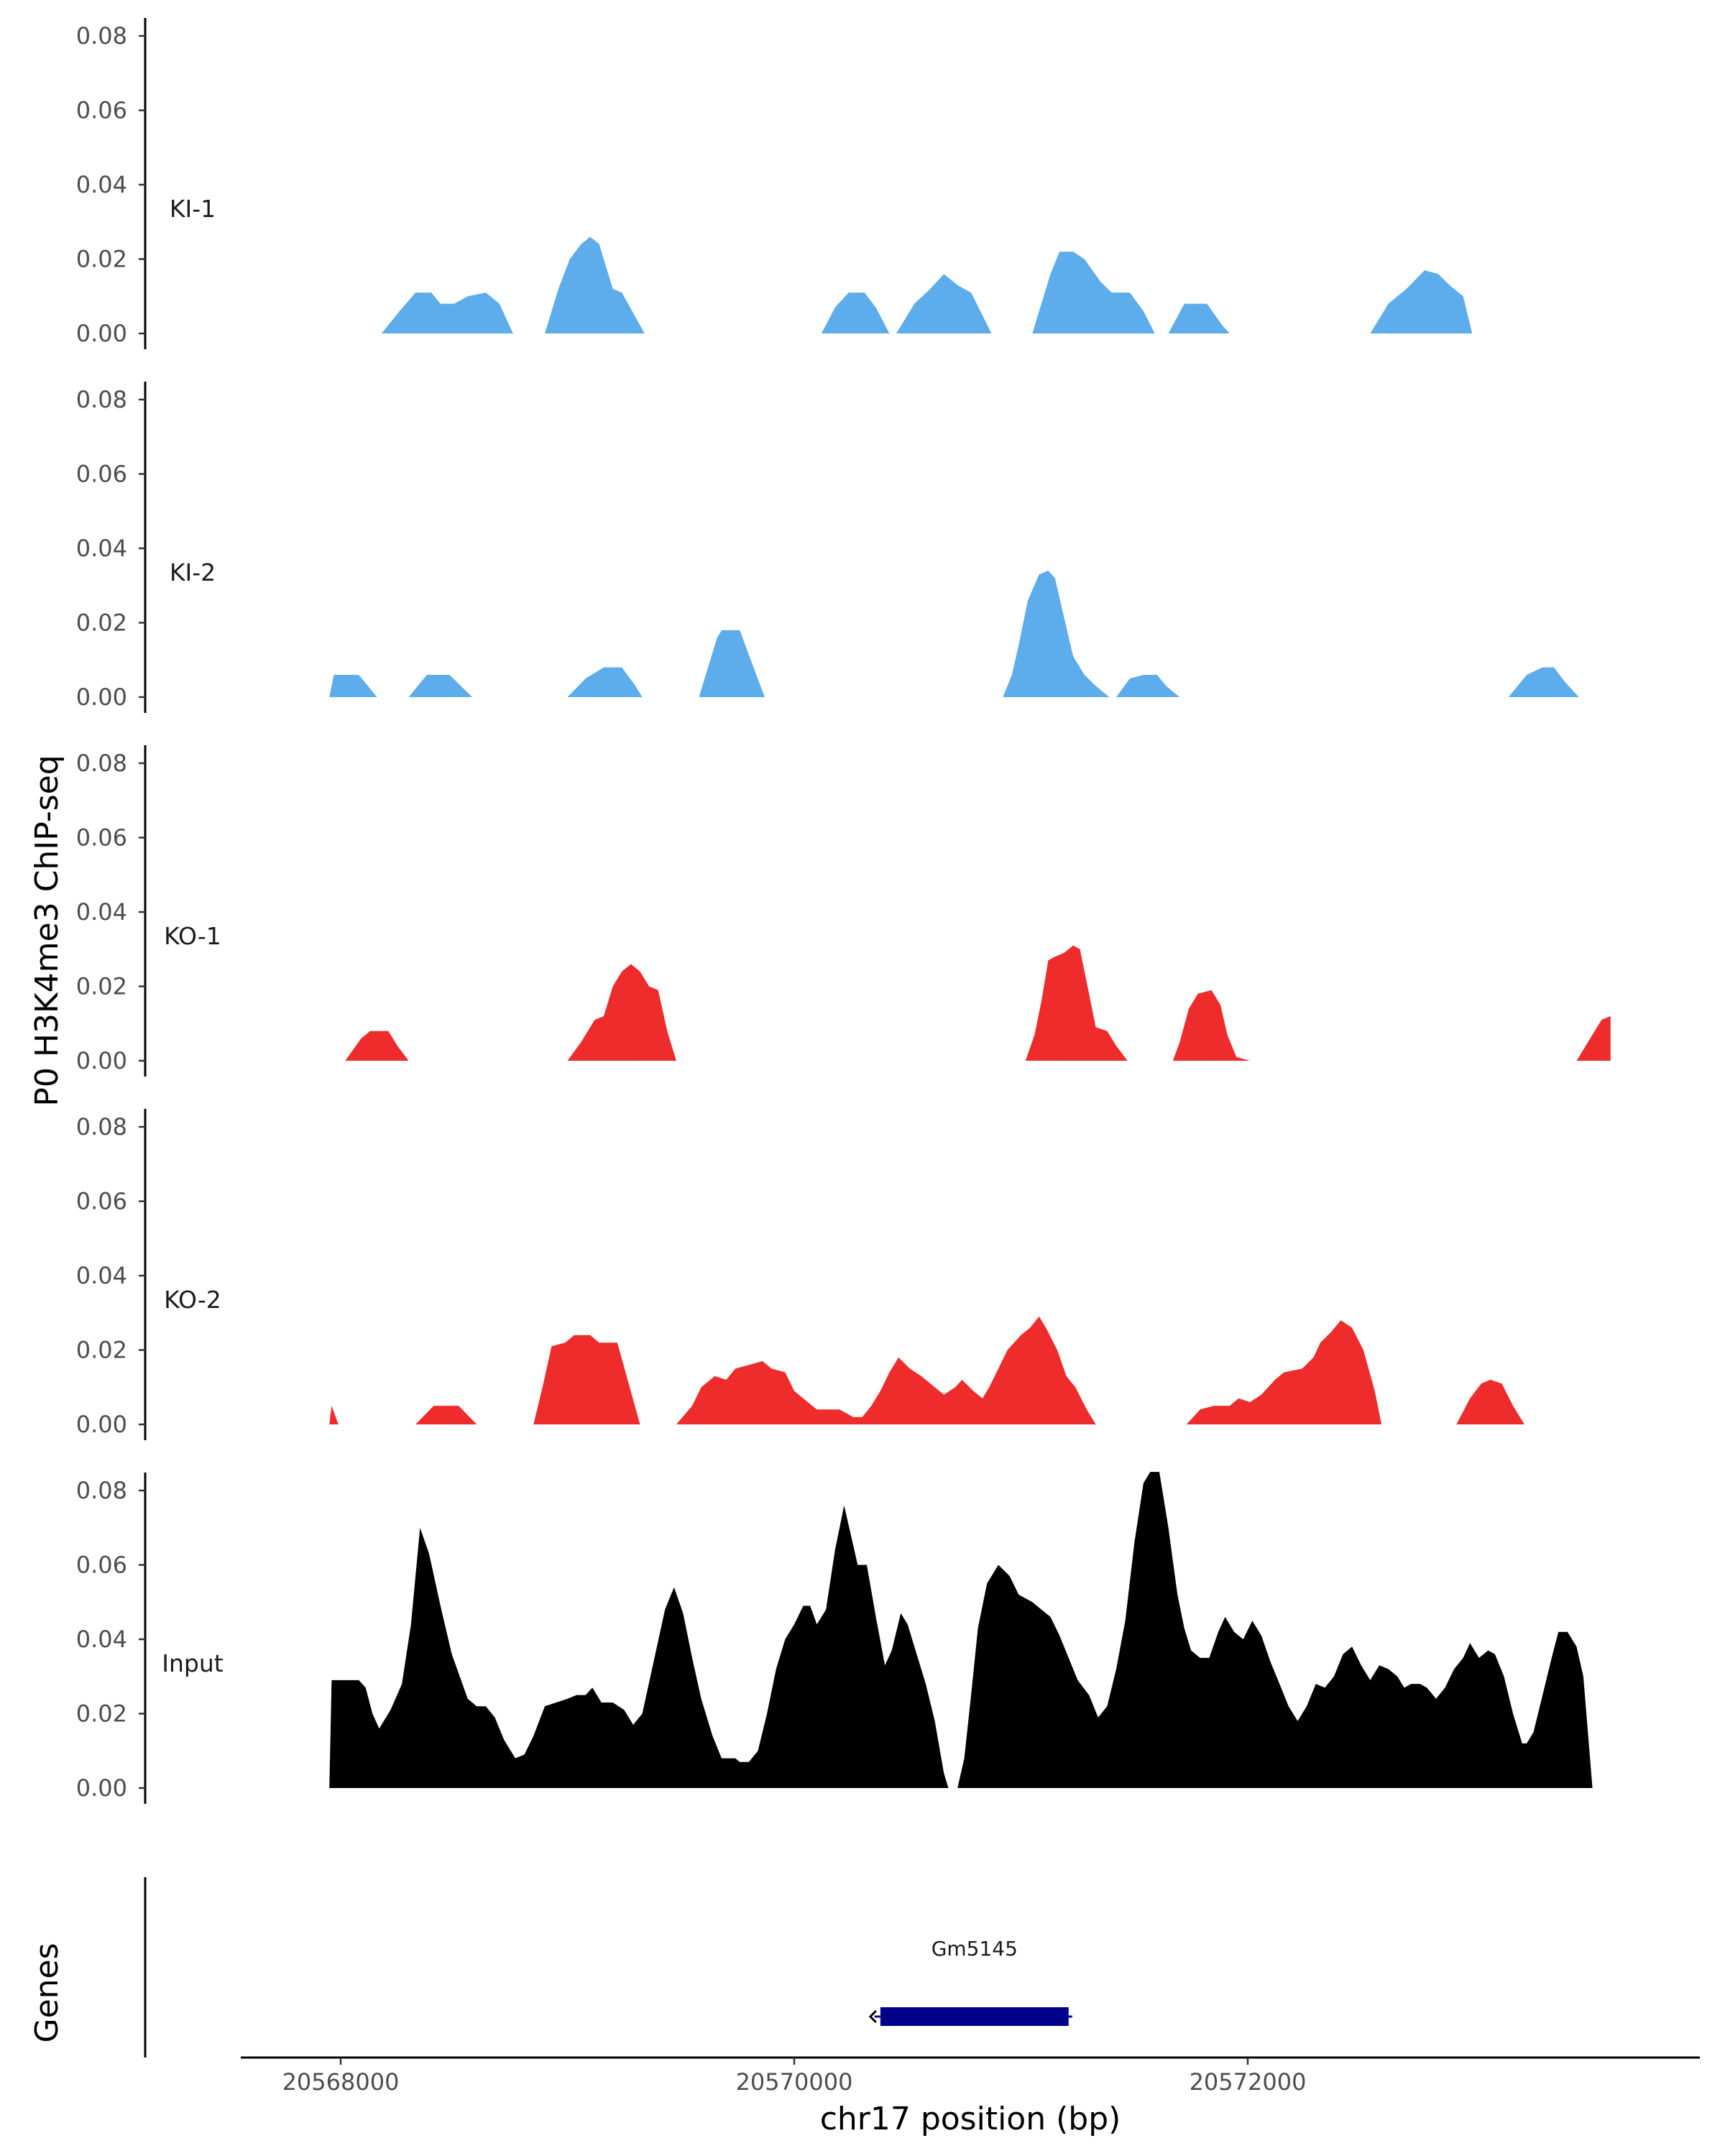 This screenshot has height=2156, width=1725. I want to click on track-panel-ki-2: 0.00 0.02 0.04 0.06 0.08 KI-2, so click(827, 547).